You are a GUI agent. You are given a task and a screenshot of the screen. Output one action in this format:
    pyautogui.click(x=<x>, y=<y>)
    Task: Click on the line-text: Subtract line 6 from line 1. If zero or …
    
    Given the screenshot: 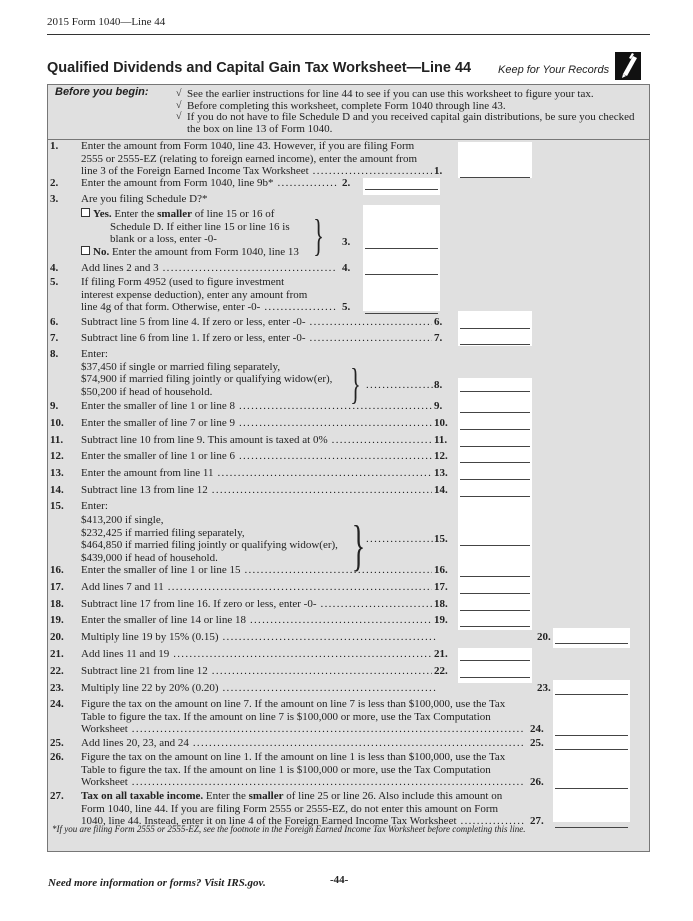 What is the action you would take?
    pyautogui.click(x=193, y=338)
    